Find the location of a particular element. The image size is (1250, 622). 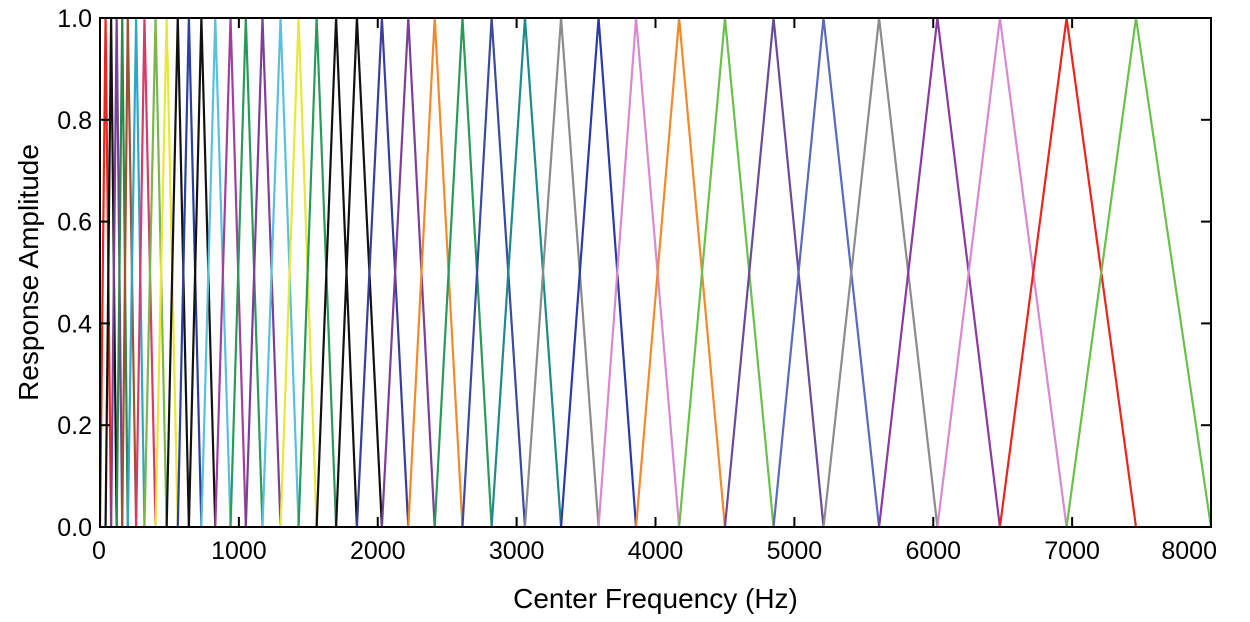

x-tick-label: 3000 is located at coordinates (517, 551).